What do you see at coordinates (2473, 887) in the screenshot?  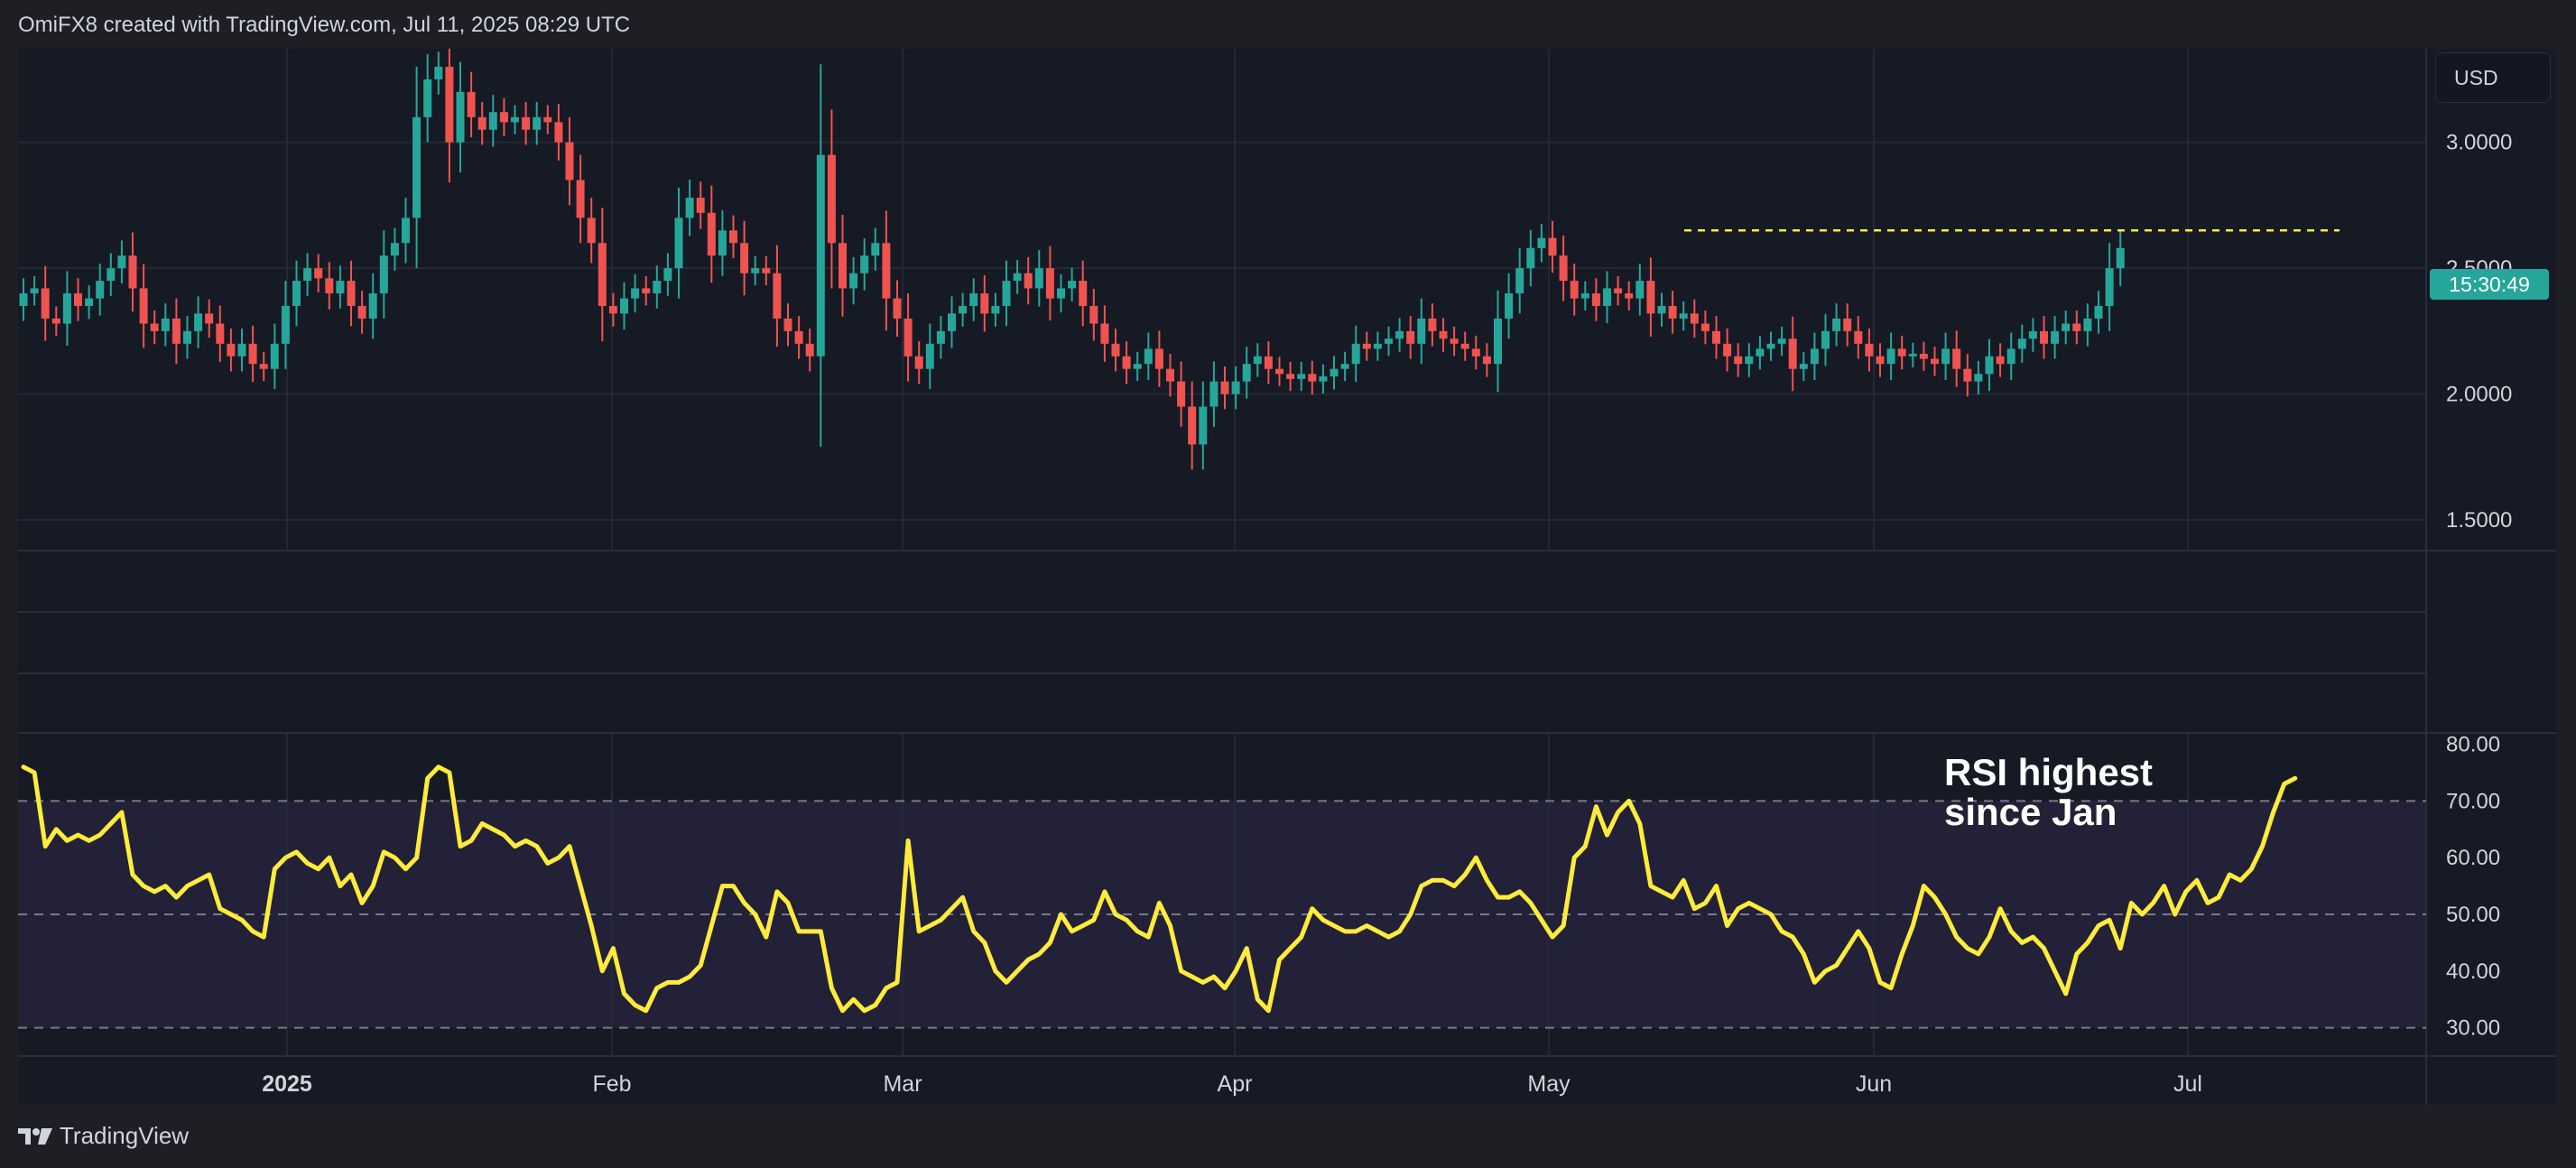 I see `rsi-axis: 30.00 40.00 50.00 60.00 70.00 80.00` at bounding box center [2473, 887].